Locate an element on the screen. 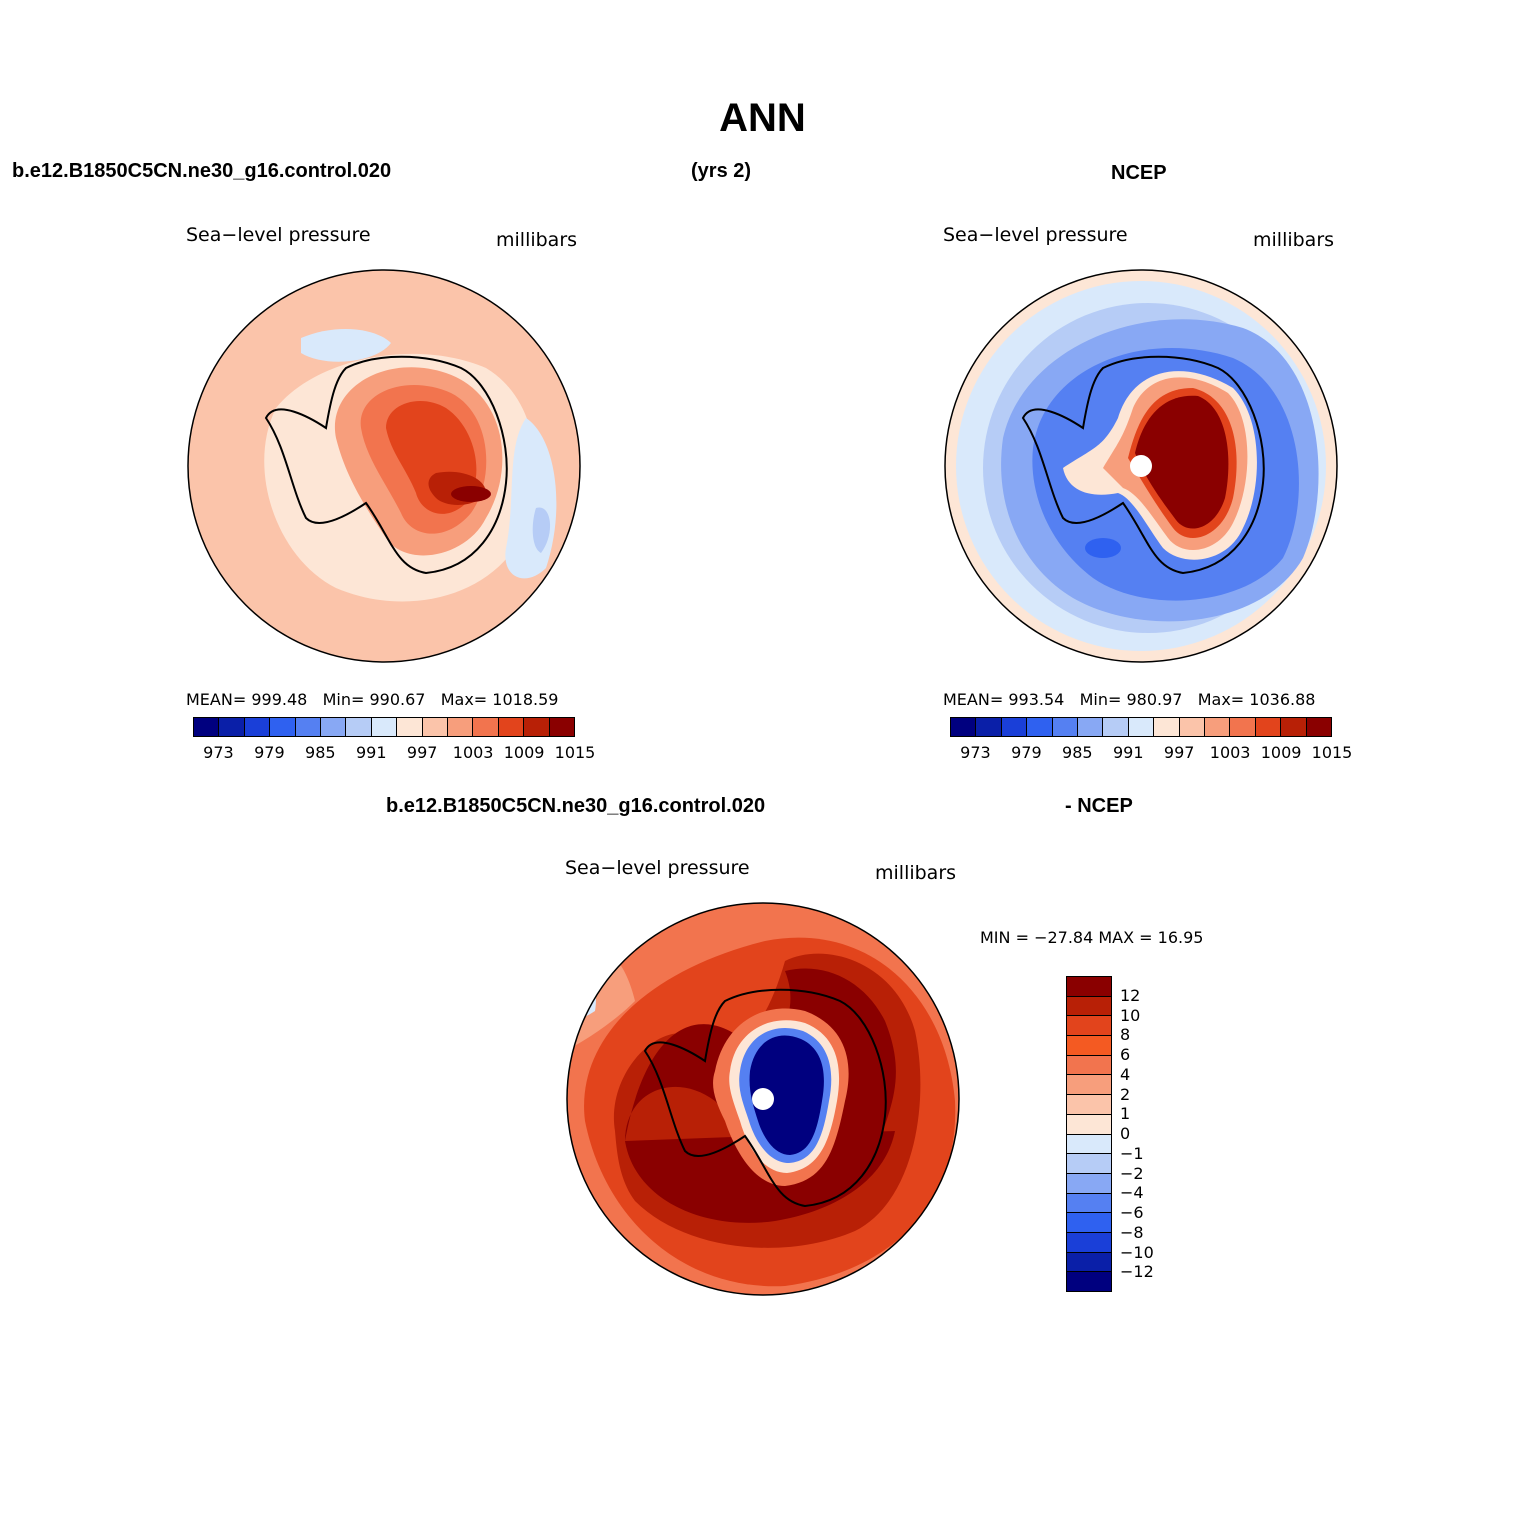 This screenshot has height=1525, width=1525. hticks2-label-1: 979 is located at coordinates (1026, 752).